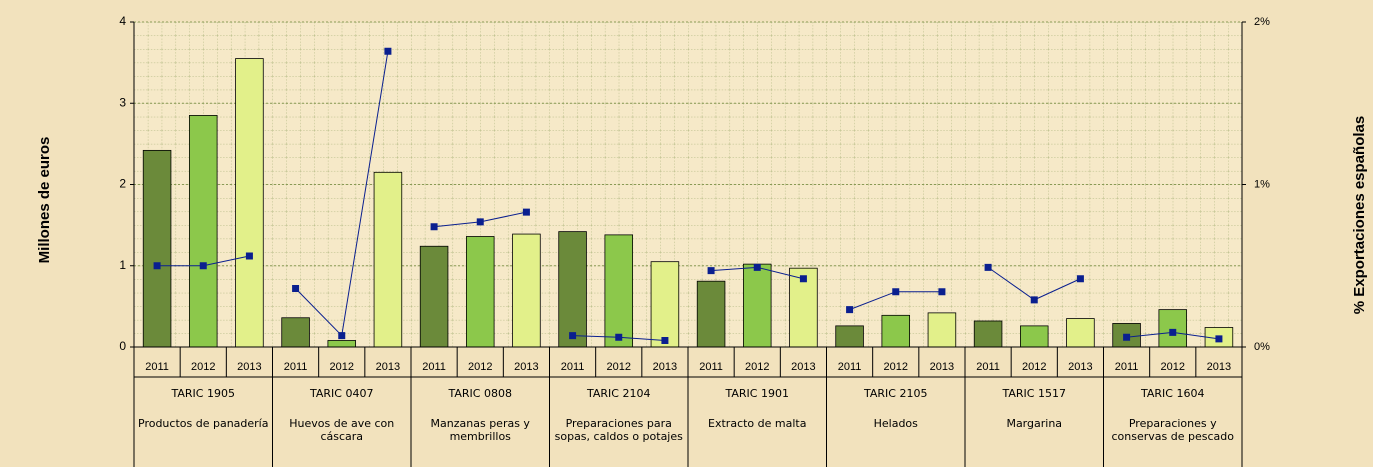 The width and height of the screenshot is (1373, 467). I want to click on group-code: TARIC 1905, so click(203, 393).